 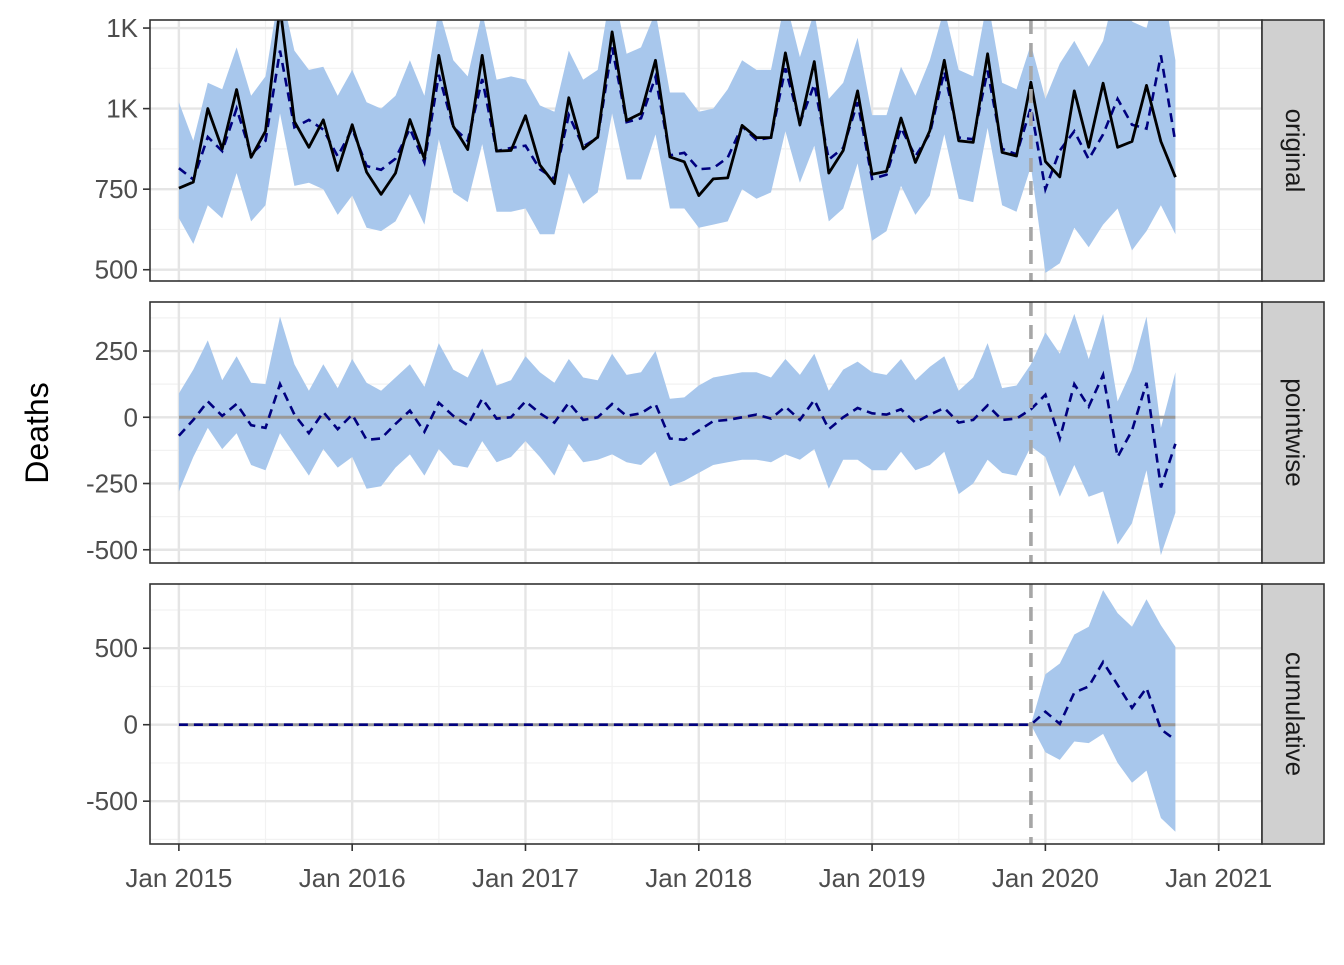 I want to click on effect-line-pointwise, so click(x=677, y=429).